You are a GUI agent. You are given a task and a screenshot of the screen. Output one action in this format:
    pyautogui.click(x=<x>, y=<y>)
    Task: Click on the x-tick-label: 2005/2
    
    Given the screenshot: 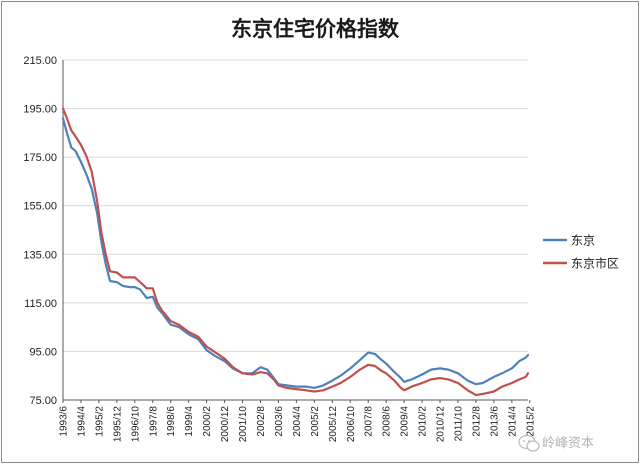 What is the action you would take?
    pyautogui.click(x=315, y=421)
    